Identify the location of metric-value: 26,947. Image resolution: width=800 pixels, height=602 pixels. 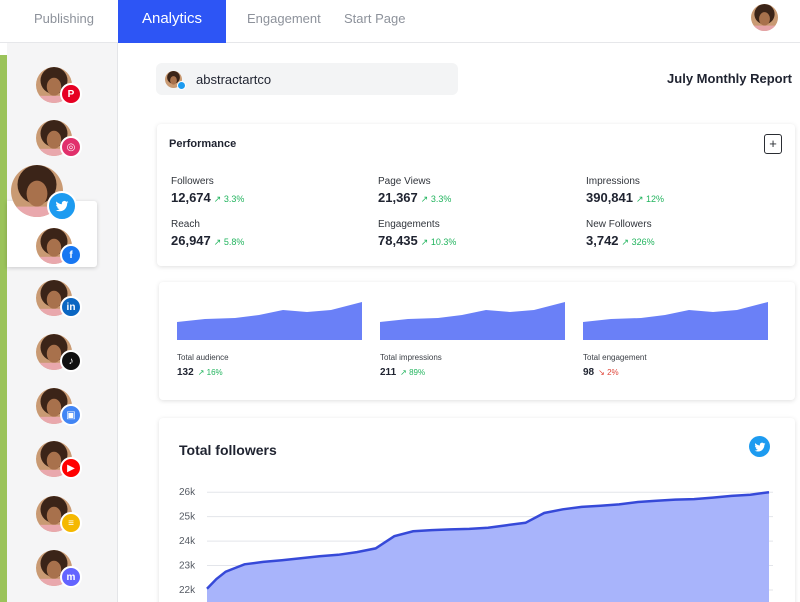
(191, 240).